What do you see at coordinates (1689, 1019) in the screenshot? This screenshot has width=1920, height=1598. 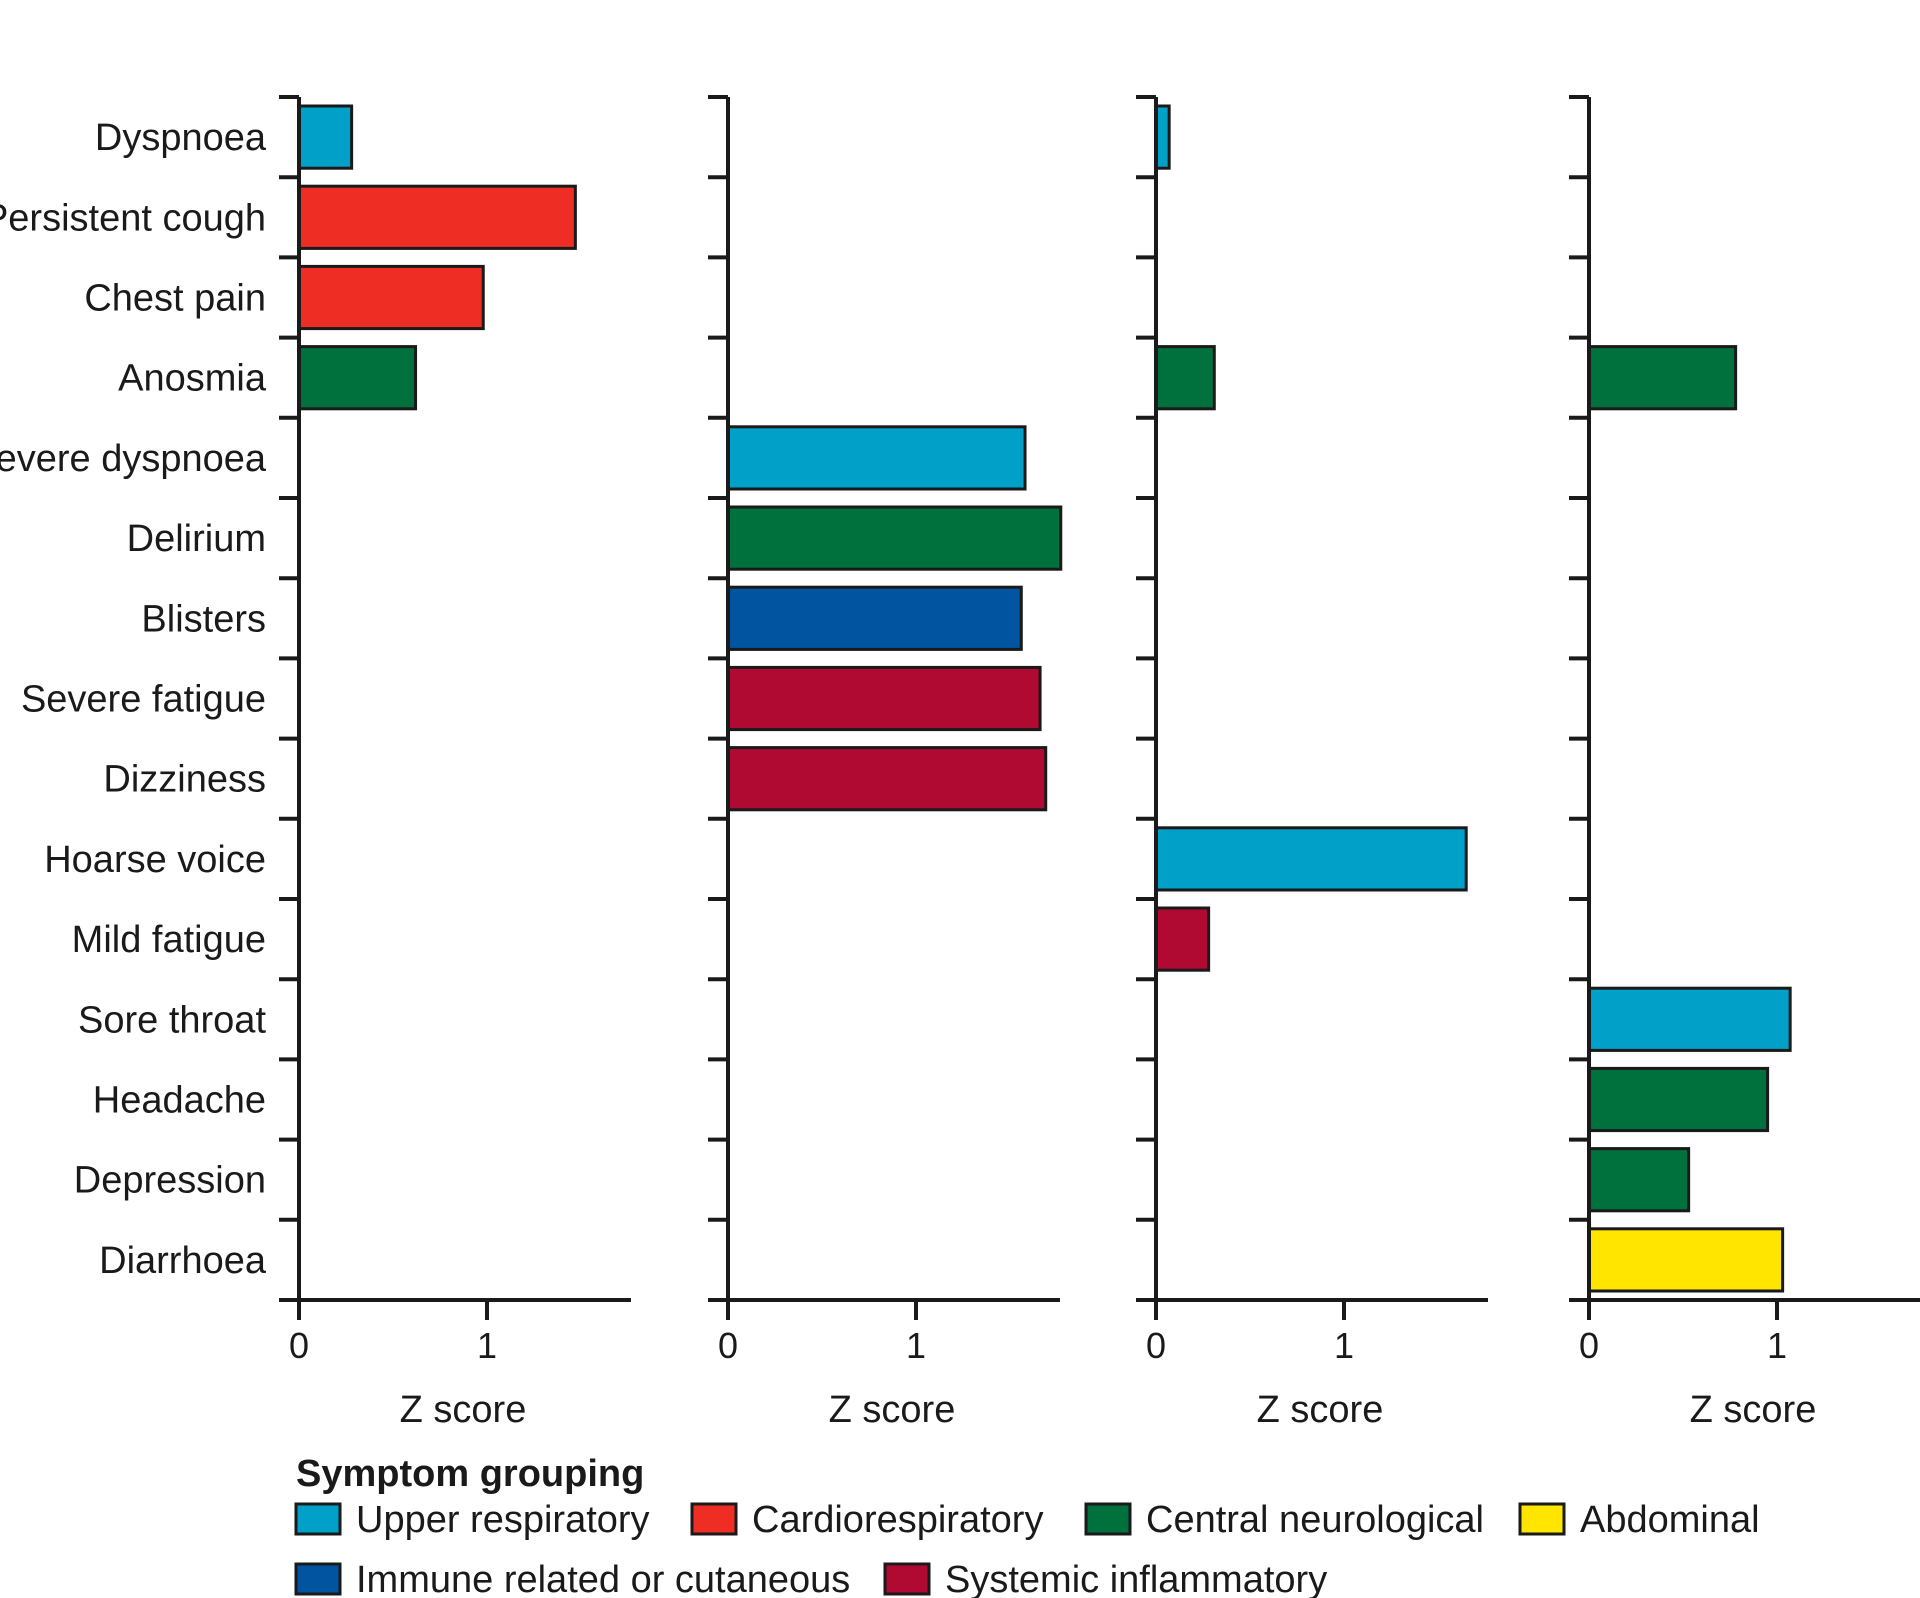 I see `bar-sore-throat` at bounding box center [1689, 1019].